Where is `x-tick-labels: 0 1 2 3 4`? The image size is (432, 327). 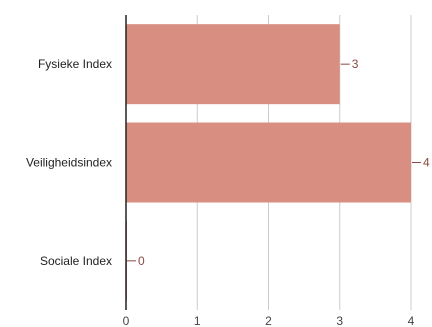
x-tick-labels: 0 1 2 3 4 is located at coordinates (269, 320).